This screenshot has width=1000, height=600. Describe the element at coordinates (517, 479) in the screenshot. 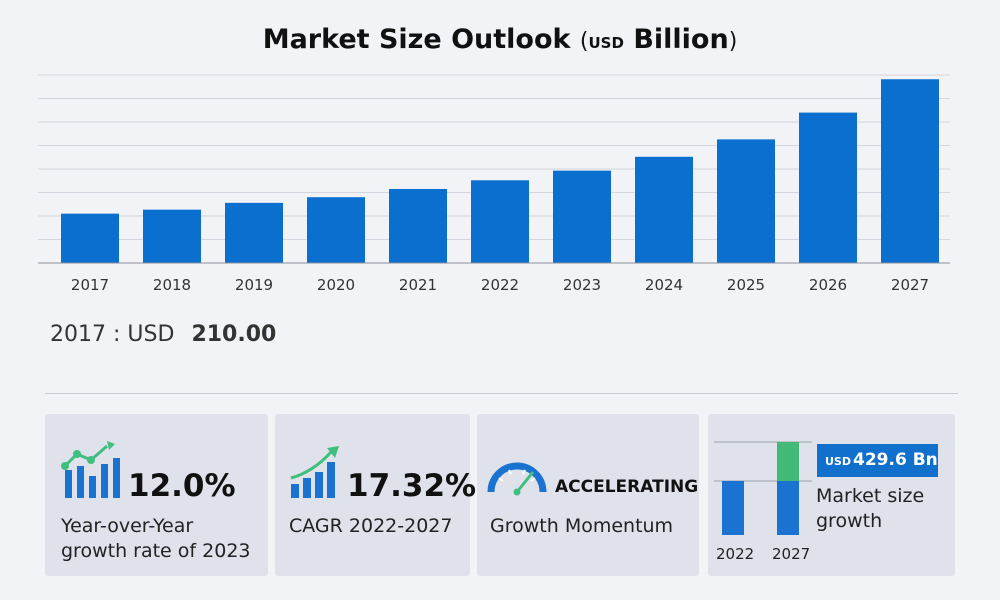

I see `speedometer-icon` at that location.